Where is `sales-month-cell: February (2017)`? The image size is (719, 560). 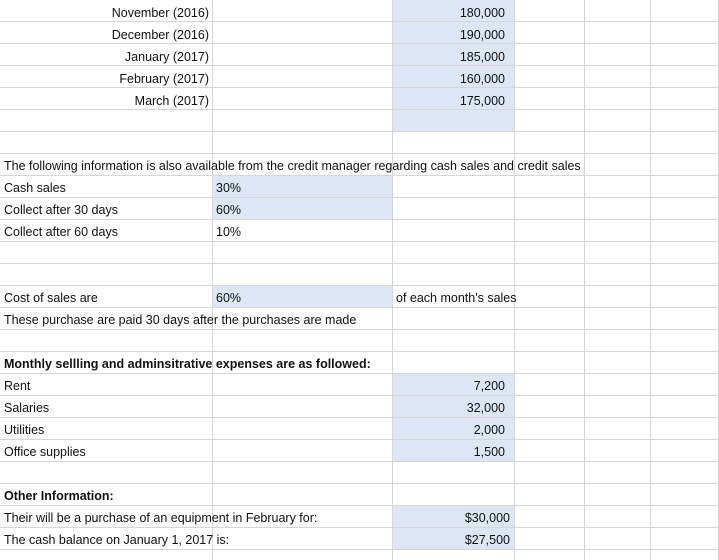
sales-month-cell: February (2017) is located at coordinates (164, 79).